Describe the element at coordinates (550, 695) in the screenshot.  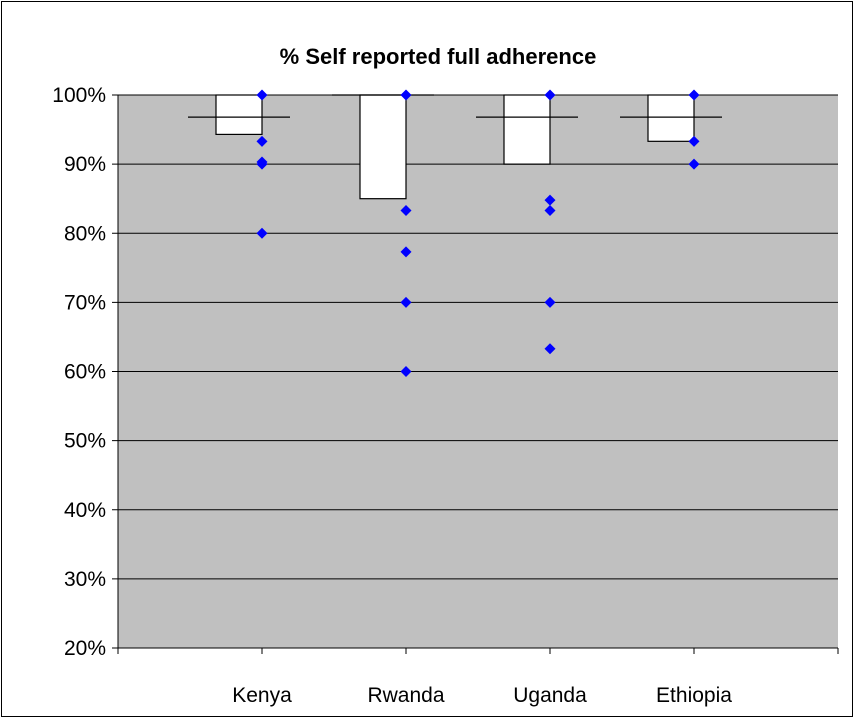
I see `x-tick-label: Uganda` at that location.